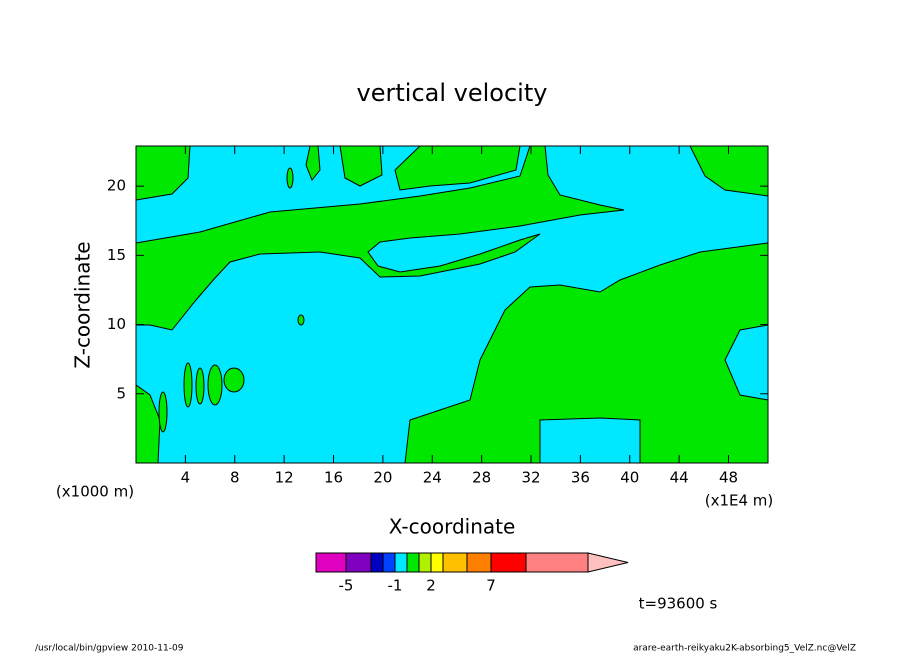  What do you see at coordinates (109, 649) in the screenshot?
I see `footer-left: /usr/local/bin/gpview 2010-11-09` at bounding box center [109, 649].